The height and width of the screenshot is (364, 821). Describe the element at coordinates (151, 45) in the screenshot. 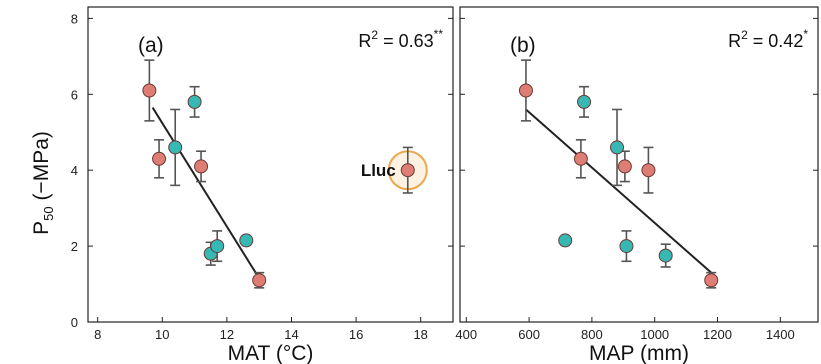

I see `panel-label: (a)` at that location.